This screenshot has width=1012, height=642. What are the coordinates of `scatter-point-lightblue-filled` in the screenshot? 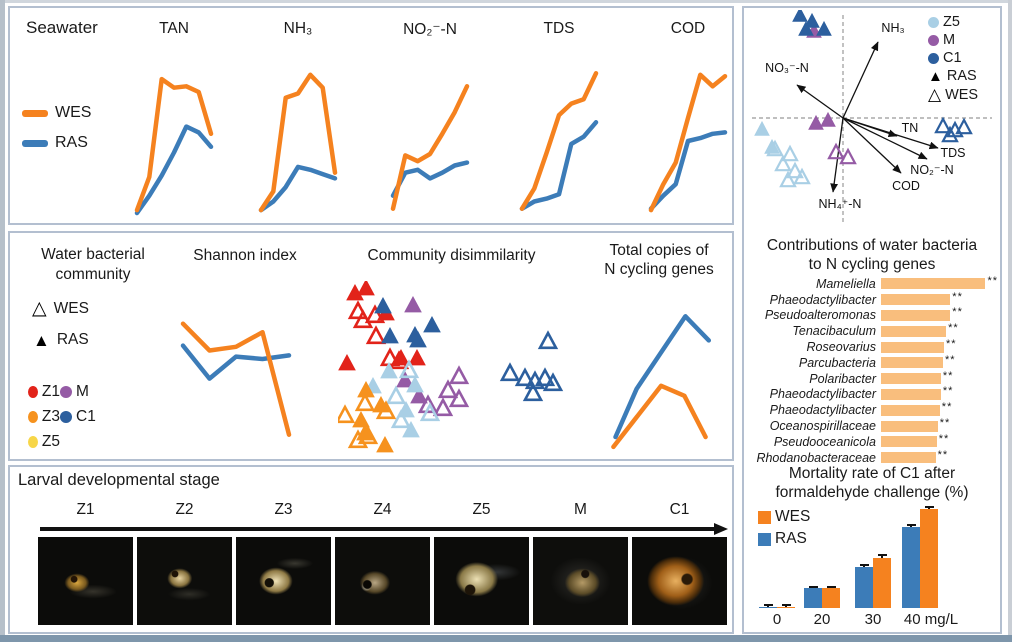 It's located at (411, 429).